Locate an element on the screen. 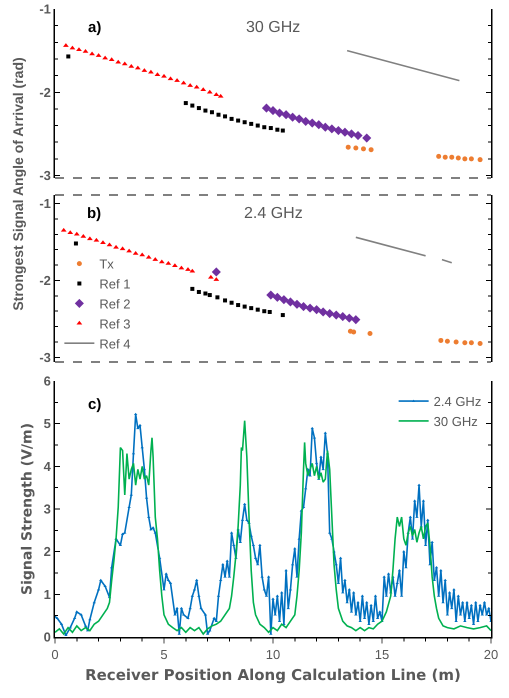  annotation: c) is located at coordinates (95, 404).